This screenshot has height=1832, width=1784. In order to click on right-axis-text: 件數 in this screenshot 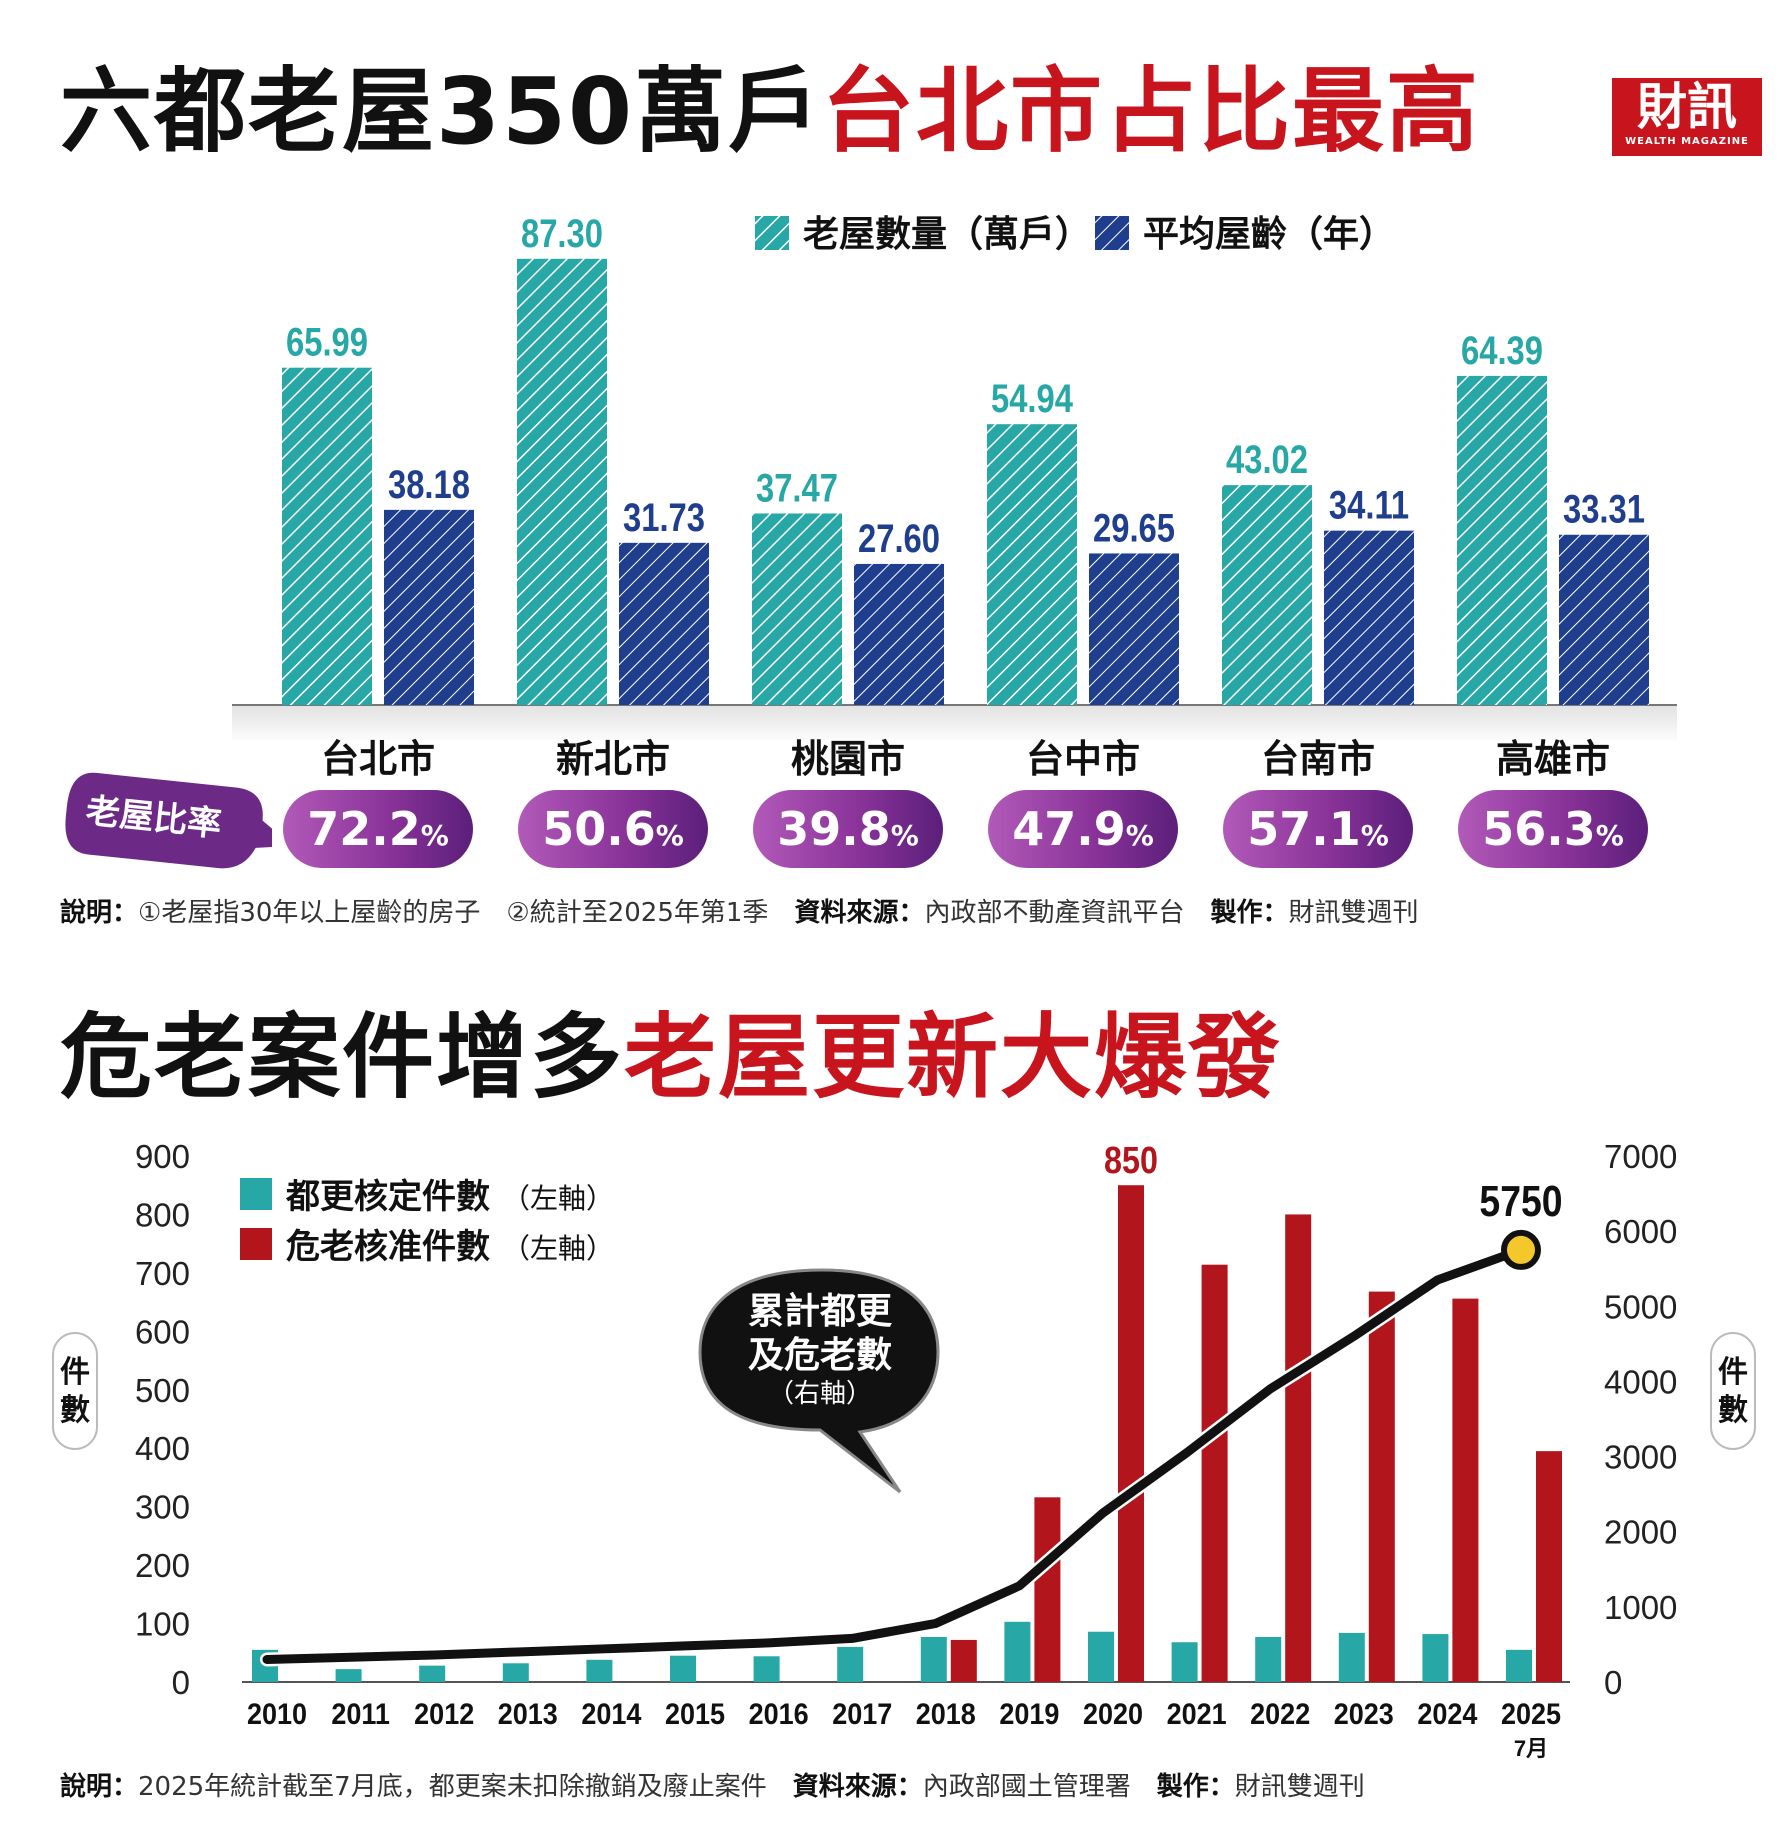, I will do `click(1733, 1391)`.